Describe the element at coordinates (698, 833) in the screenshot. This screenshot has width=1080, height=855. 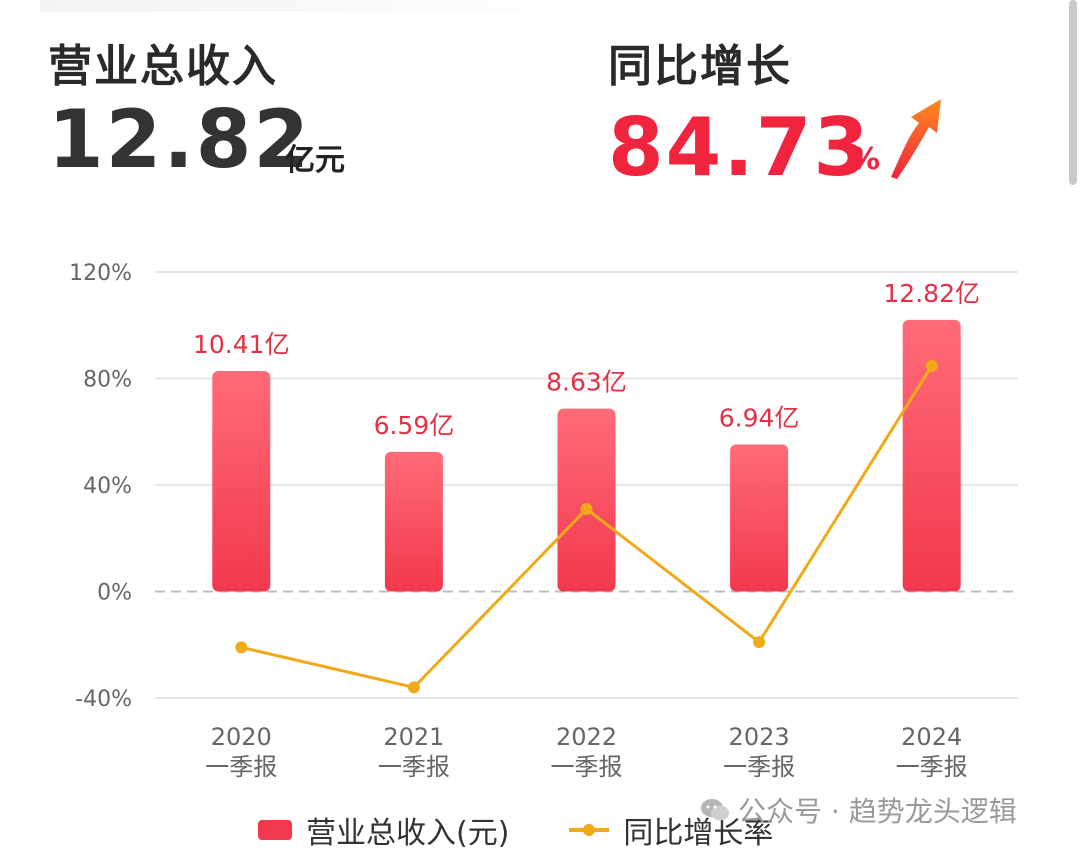
I see `legend-label-yoy: 同比增长率` at that location.